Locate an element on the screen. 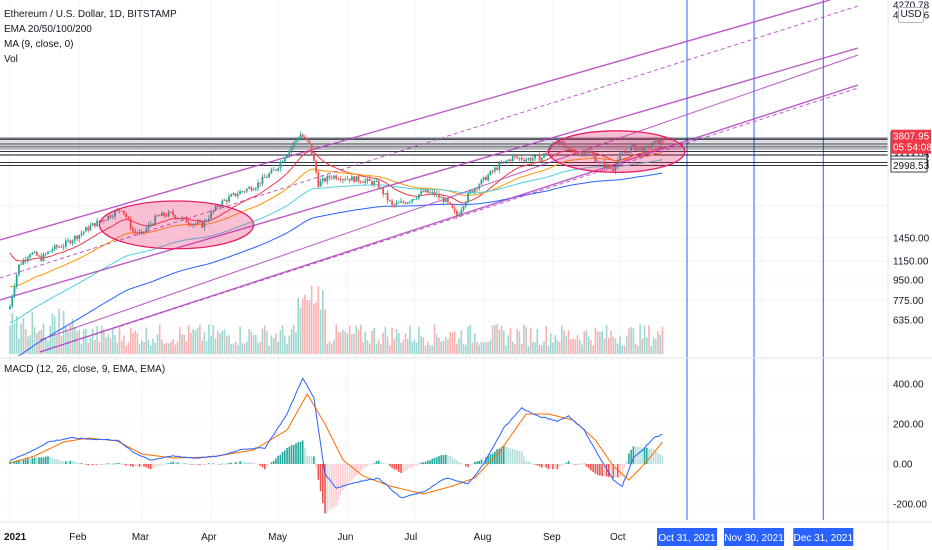 The image size is (932, 550). volume-legend: Vol is located at coordinates (11, 59).